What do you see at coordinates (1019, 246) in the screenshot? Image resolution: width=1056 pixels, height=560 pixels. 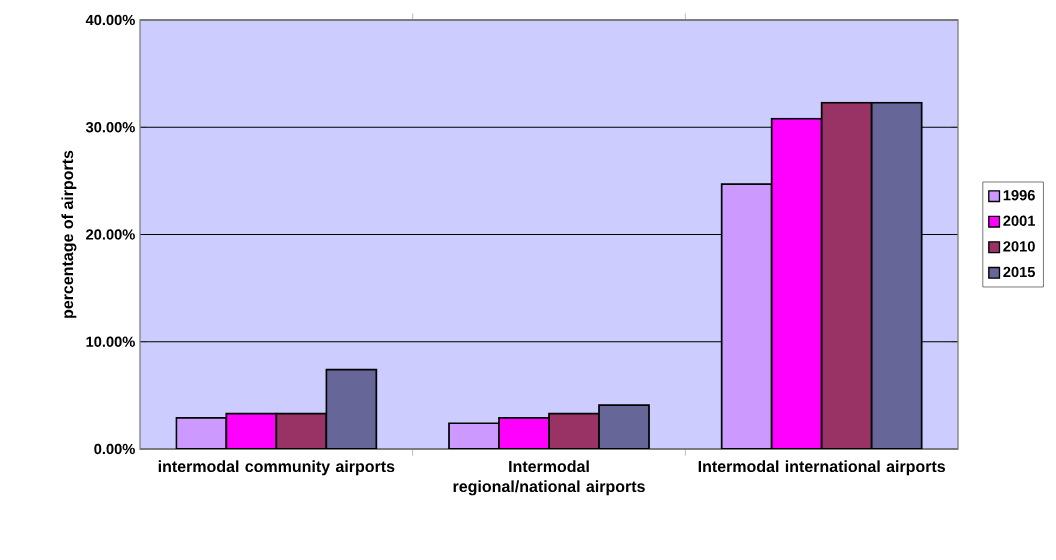 I see `legend-label: 2010` at bounding box center [1019, 246].